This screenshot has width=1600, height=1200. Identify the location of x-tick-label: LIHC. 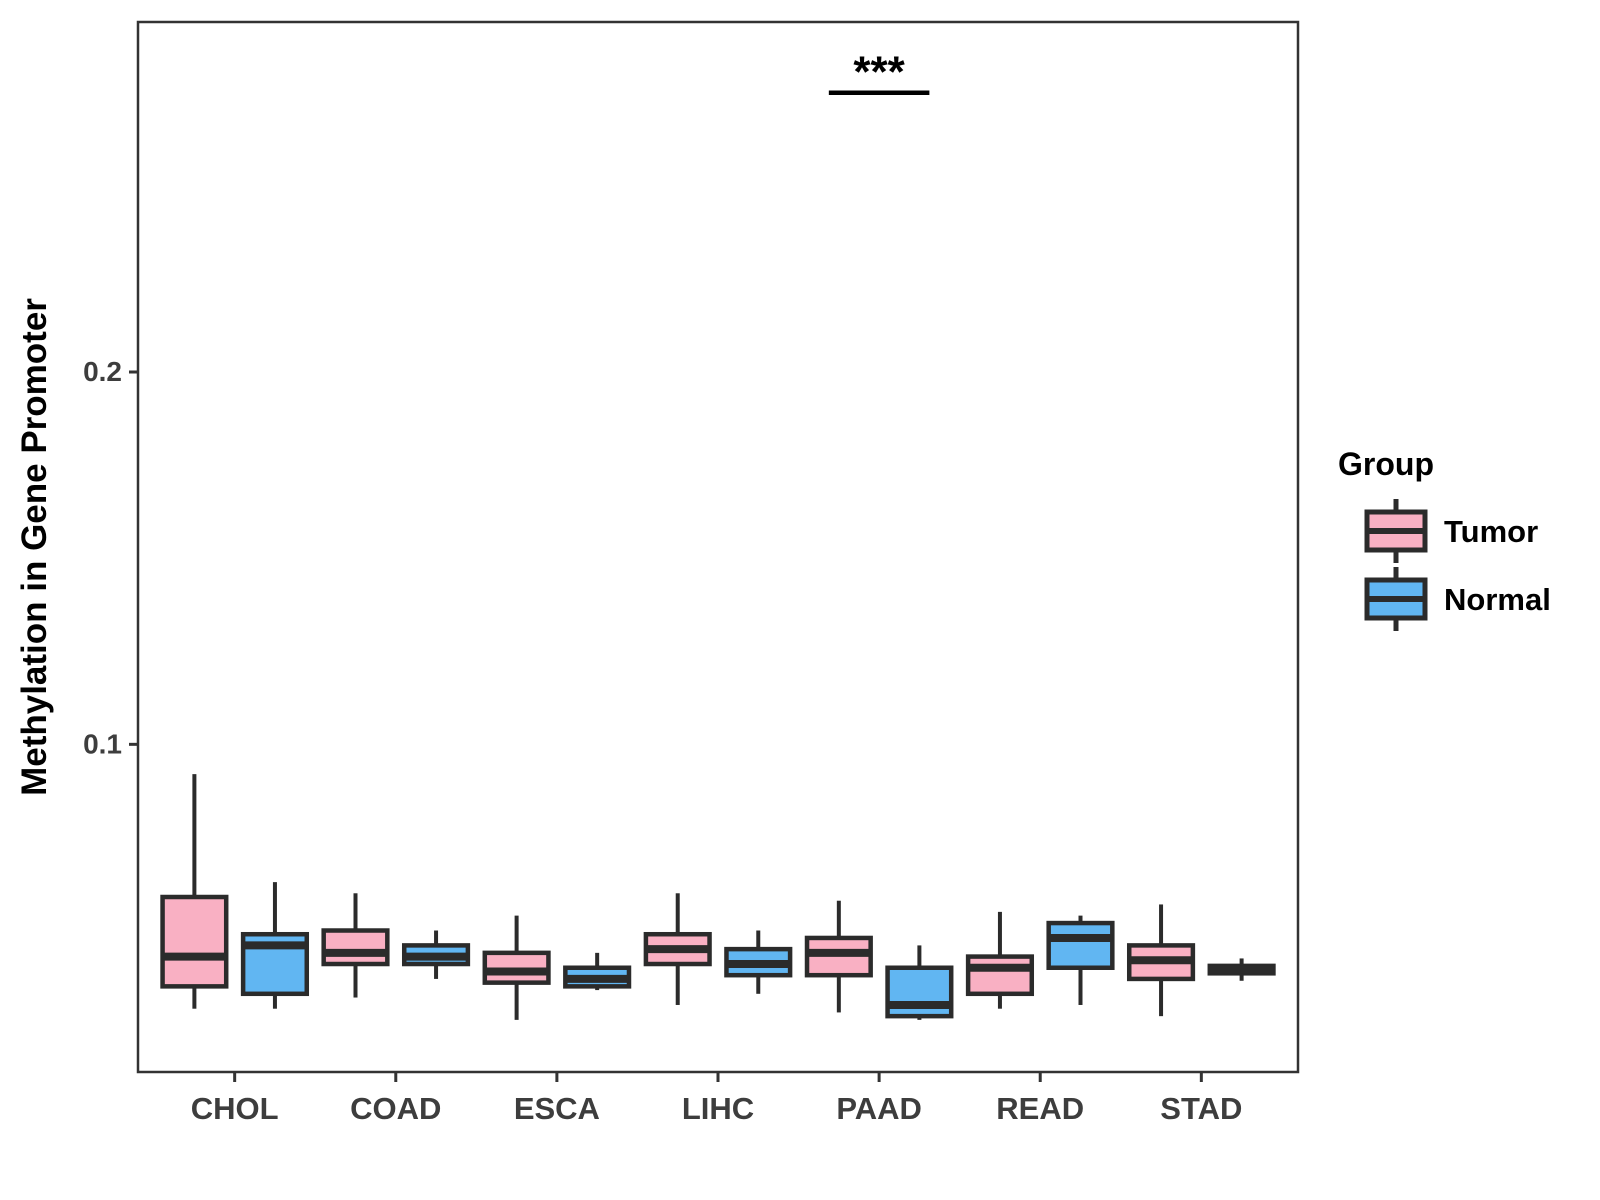
(718, 1108).